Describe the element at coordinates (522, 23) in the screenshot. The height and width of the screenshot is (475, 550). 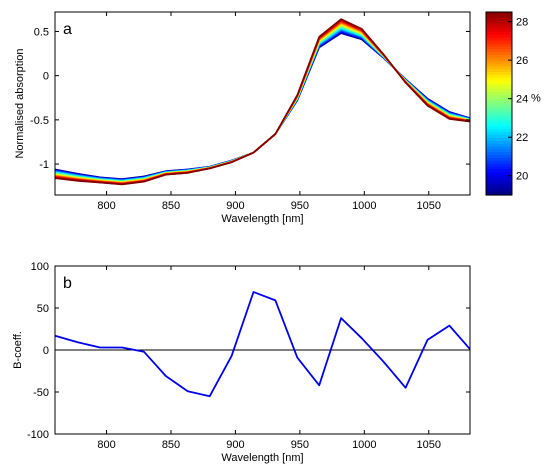
I see `colorbar-tick-label: 28` at that location.